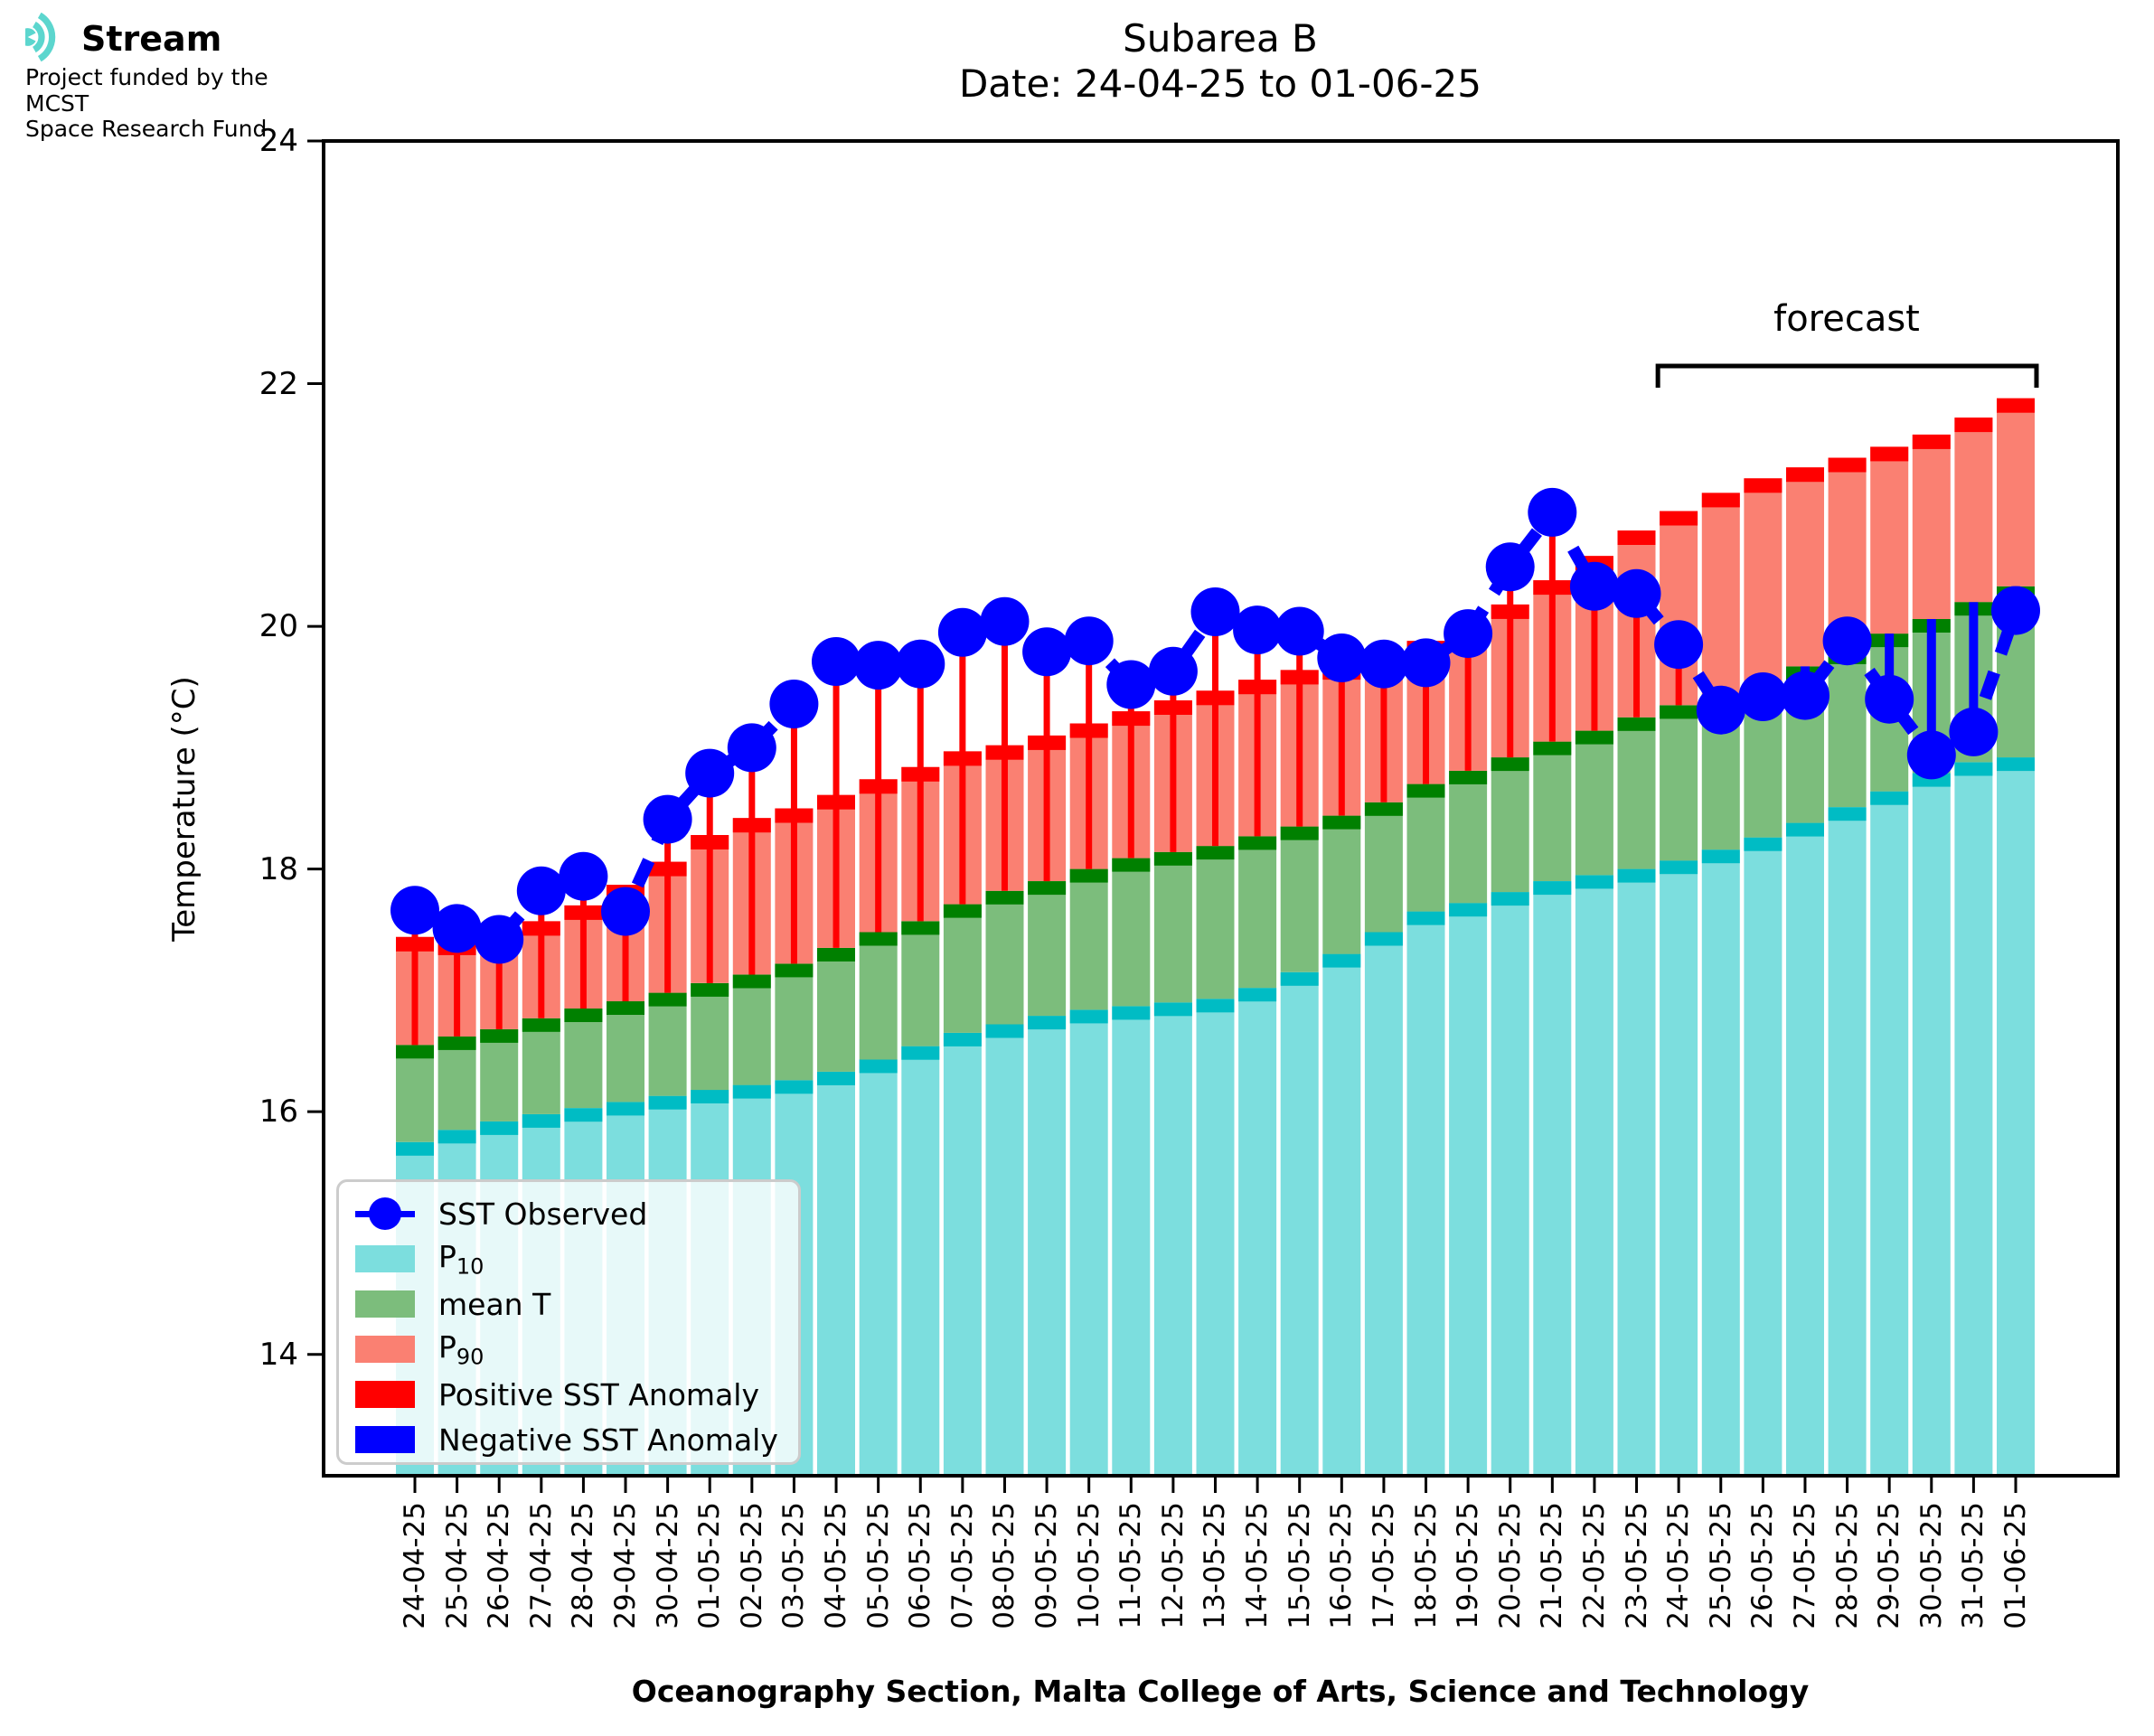 The height and width of the screenshot is (1736, 2154). What do you see at coordinates (499, 1566) in the screenshot?
I see `x-tick-label: 26-04-25` at bounding box center [499, 1566].